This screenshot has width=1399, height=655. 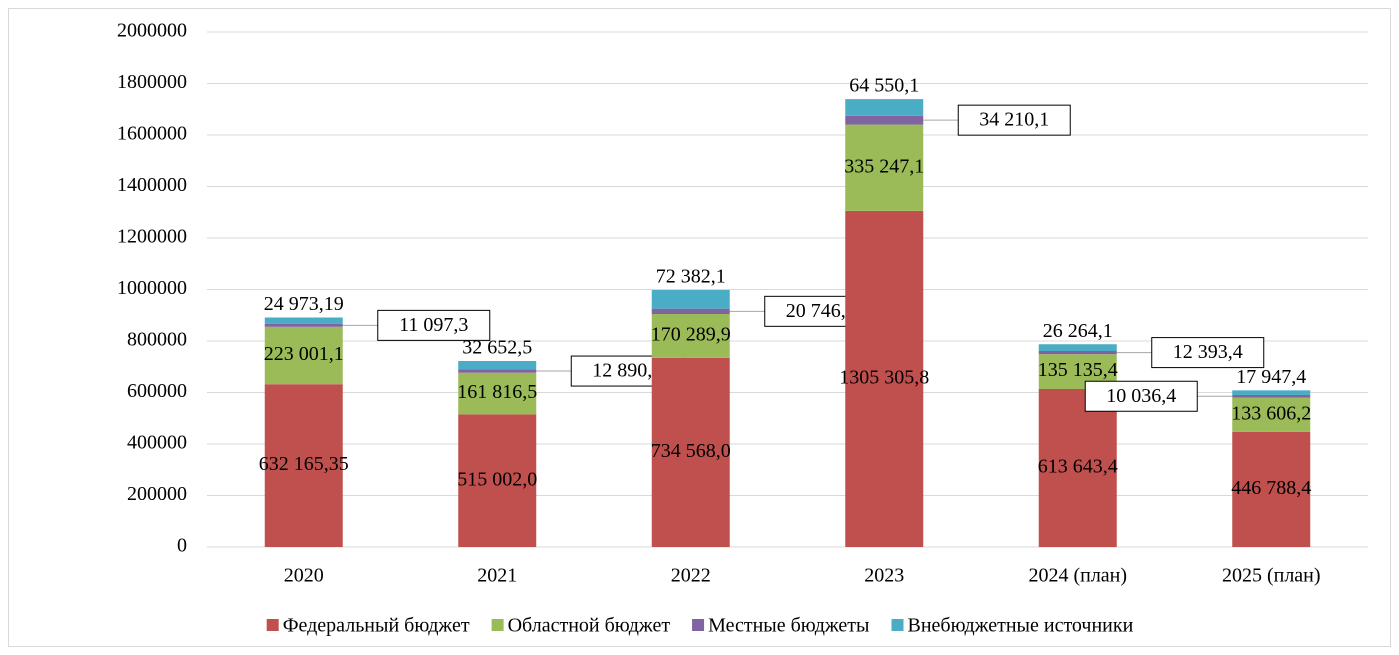 I want to click on data-label: 734 568,0, so click(x=691, y=451).